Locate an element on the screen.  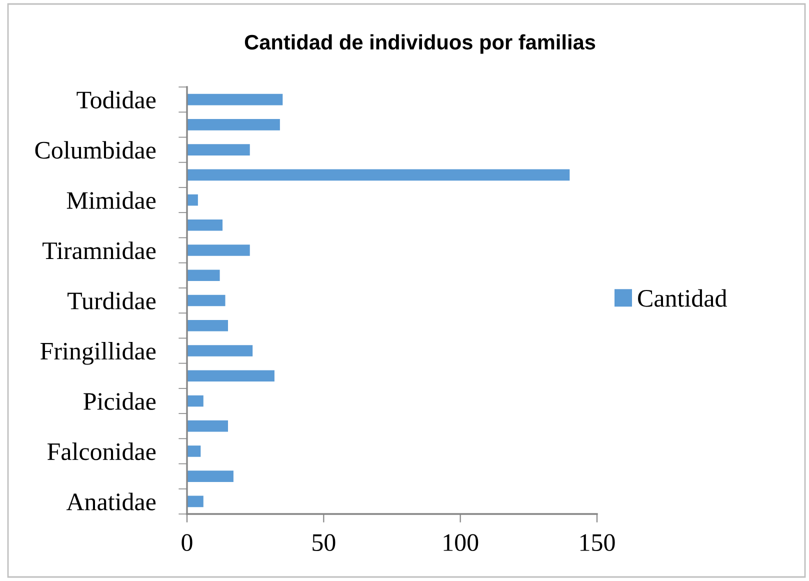
y-tick-label: Falconidae is located at coordinates (101, 451).